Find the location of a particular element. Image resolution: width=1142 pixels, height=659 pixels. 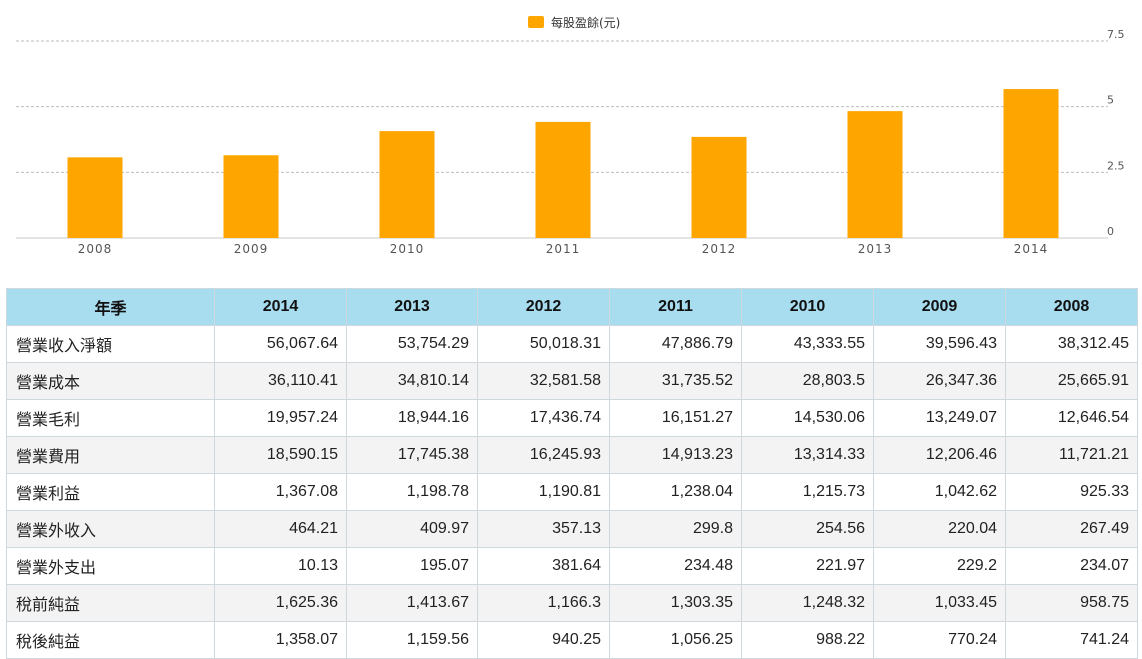

x-tick-label: 2011 is located at coordinates (563, 249).